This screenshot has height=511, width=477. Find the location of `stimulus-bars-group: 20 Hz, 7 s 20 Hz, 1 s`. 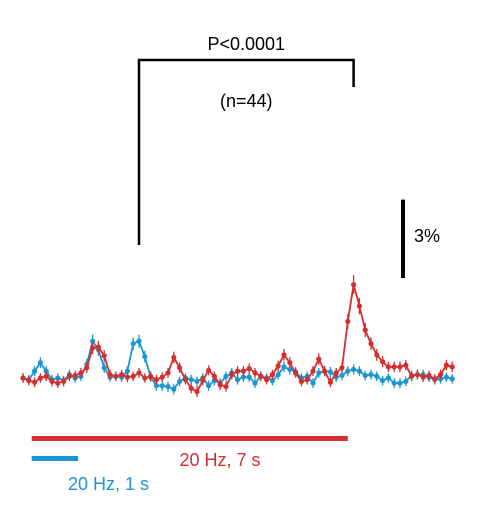

stimulus-bars-group: 20 Hz, 7 s 20 Hz, 1 s is located at coordinates (189, 465).